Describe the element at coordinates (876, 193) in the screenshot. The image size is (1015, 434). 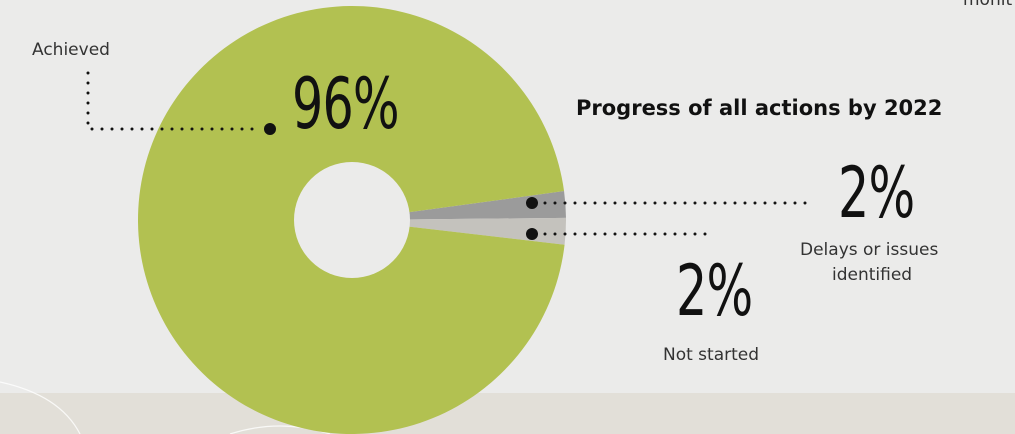
I see `delays-percent: 2%` at that location.